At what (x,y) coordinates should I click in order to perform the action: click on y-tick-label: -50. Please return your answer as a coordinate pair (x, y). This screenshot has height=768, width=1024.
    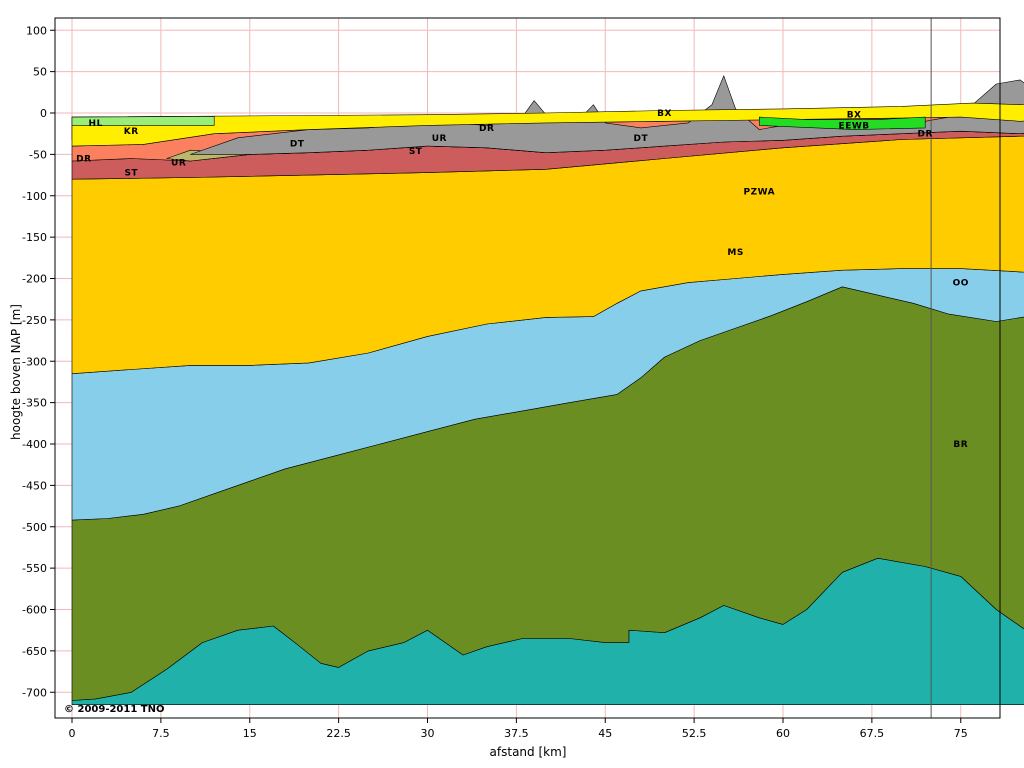
    Looking at the image, I should click on (38, 154).